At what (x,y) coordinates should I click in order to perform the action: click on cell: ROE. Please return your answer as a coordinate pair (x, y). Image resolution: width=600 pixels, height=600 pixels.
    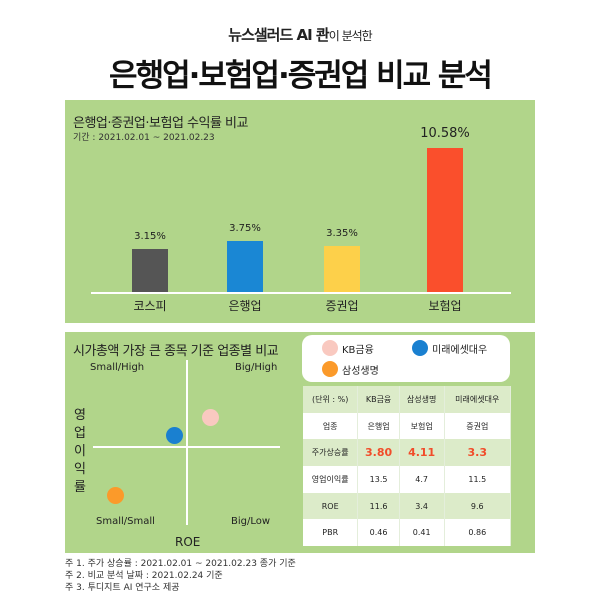
    Looking at the image, I should click on (331, 506).